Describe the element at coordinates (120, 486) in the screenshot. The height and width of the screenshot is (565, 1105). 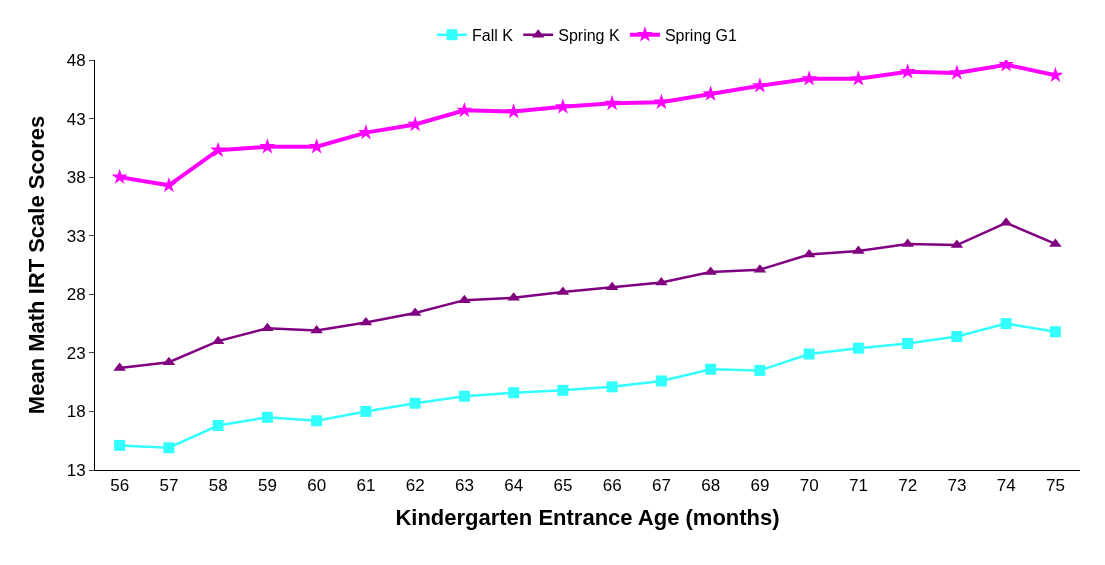
I see `x-tick-label: 56` at that location.